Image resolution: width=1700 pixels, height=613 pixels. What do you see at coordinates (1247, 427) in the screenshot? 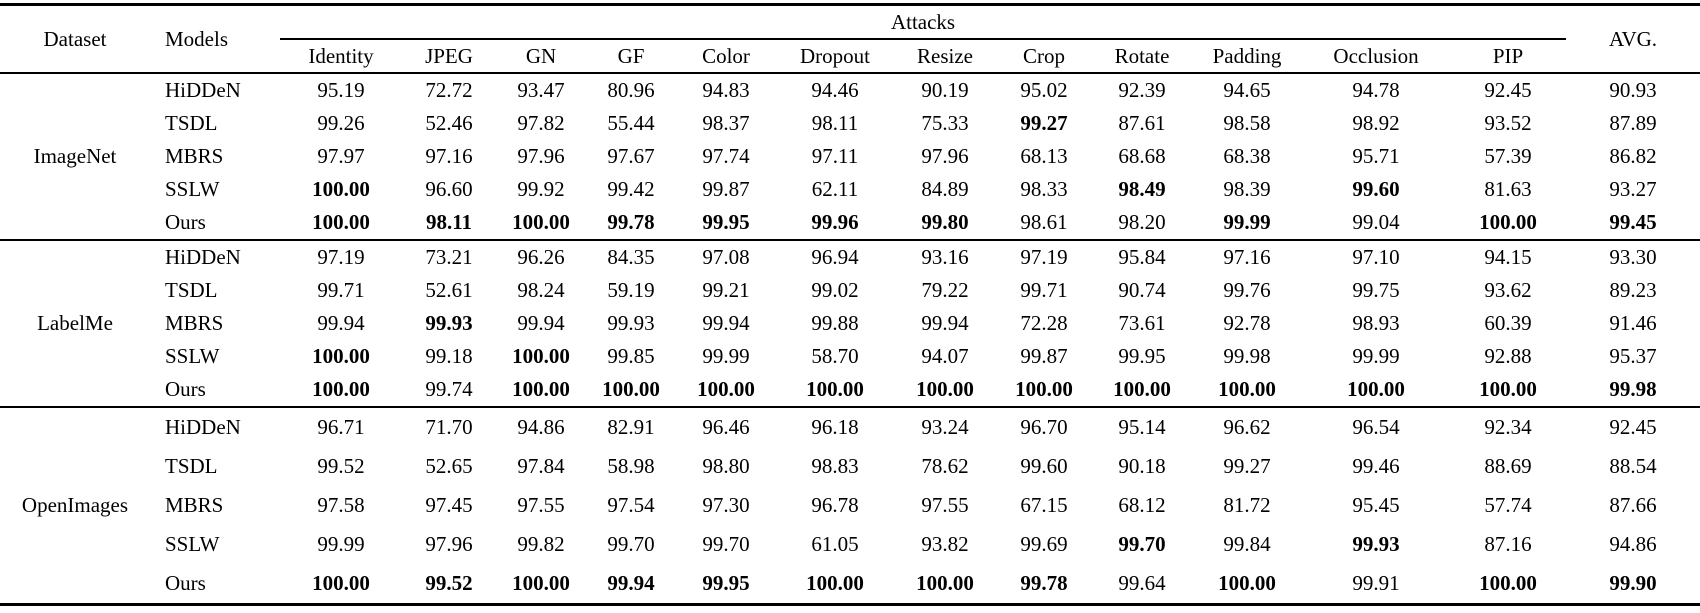
I see `value-padding: 96.62` at bounding box center [1247, 427].